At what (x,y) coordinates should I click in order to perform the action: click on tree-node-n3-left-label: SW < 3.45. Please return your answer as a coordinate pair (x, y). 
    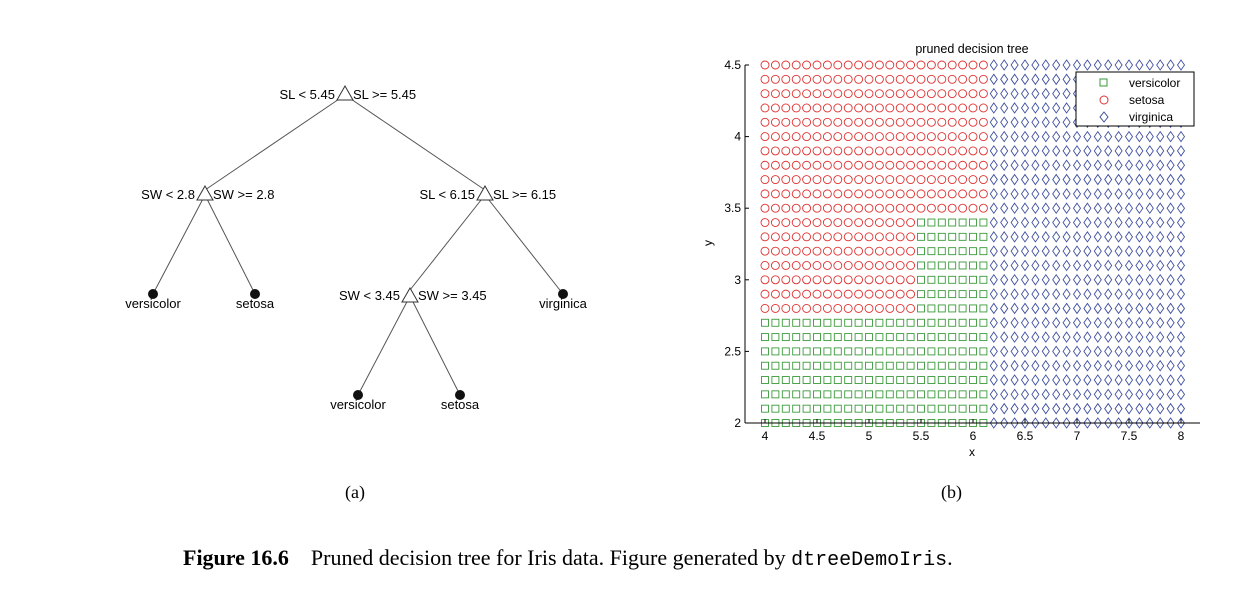
    Looking at the image, I should click on (369, 295).